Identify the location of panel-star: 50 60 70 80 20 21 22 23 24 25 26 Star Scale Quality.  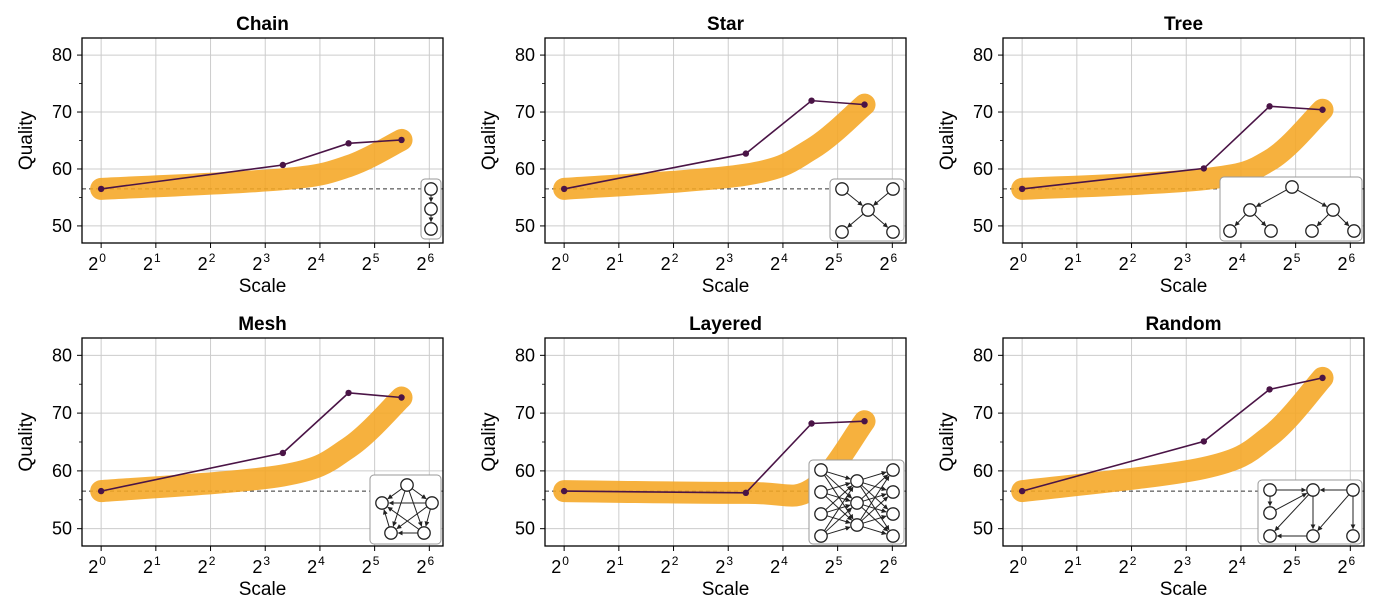
(693, 155).